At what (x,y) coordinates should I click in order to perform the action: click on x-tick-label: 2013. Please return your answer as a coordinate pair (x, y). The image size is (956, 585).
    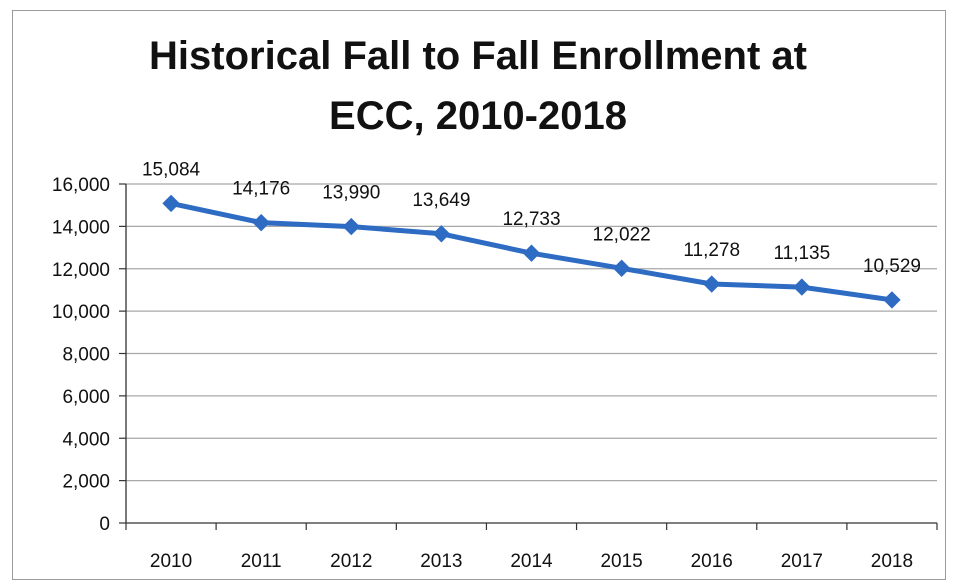
    Looking at the image, I should click on (441, 561).